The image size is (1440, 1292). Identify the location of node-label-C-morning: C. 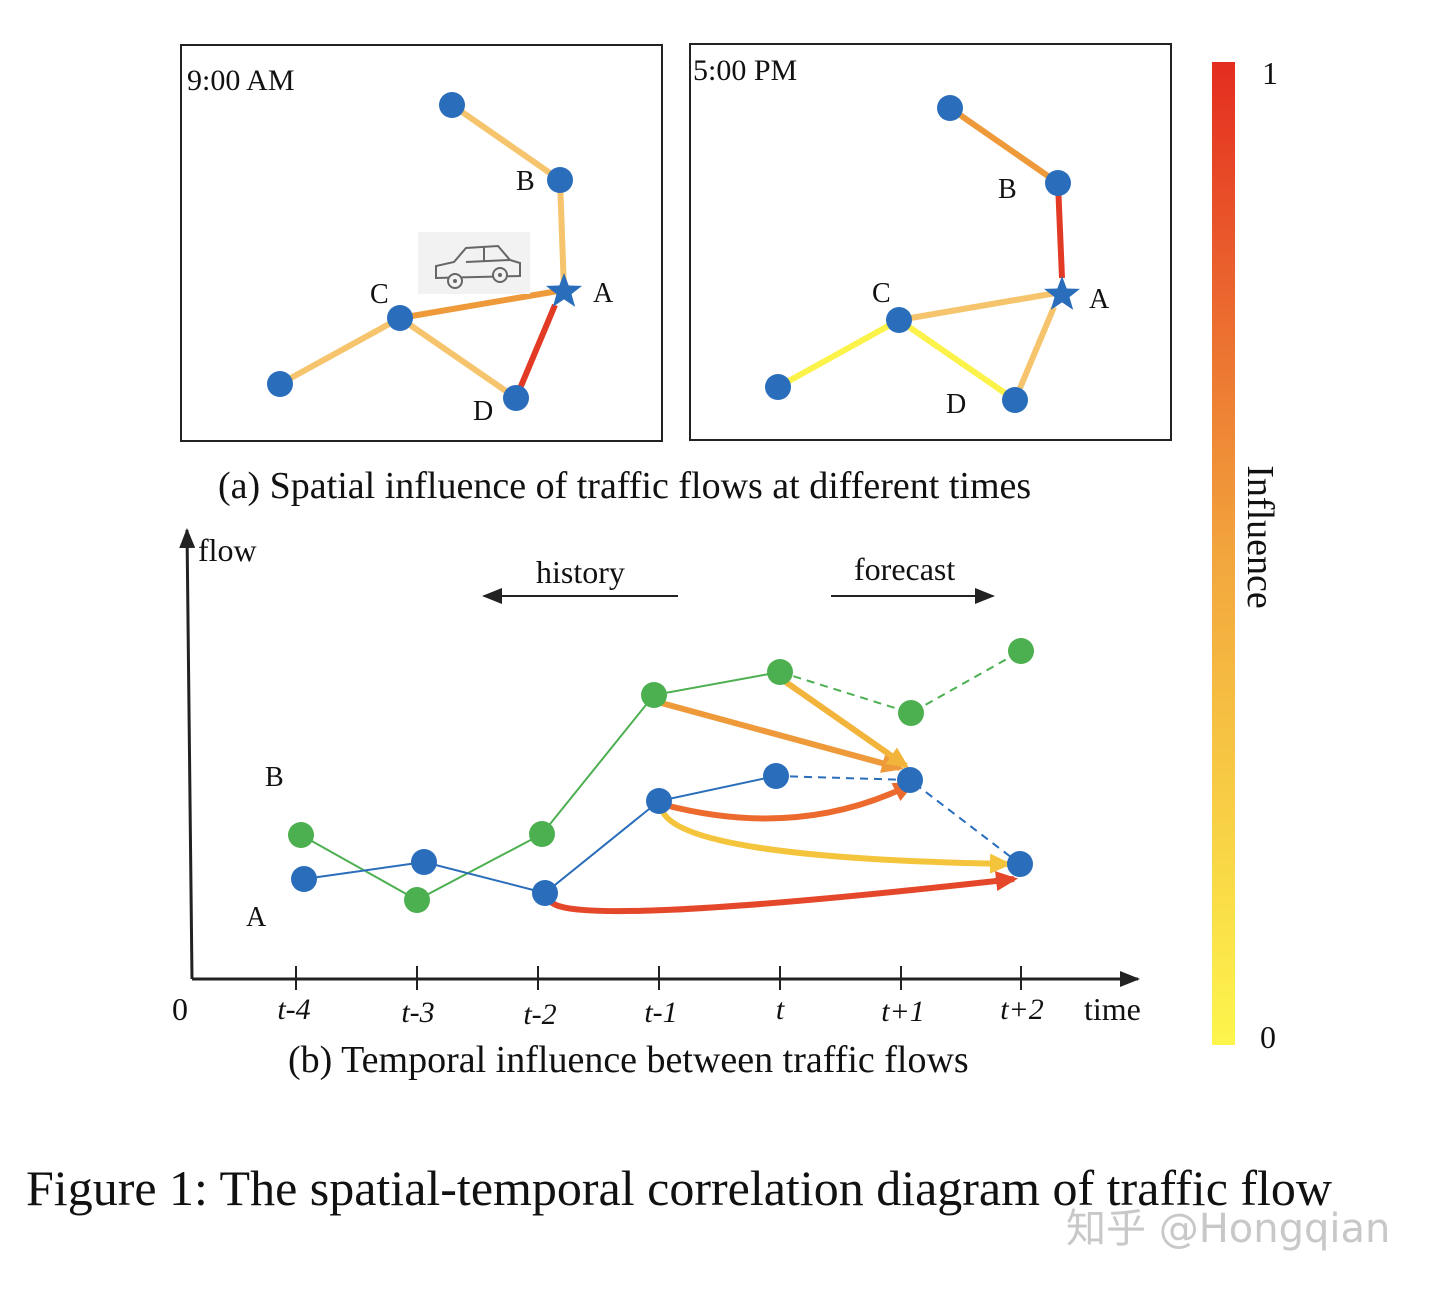
(379, 294).